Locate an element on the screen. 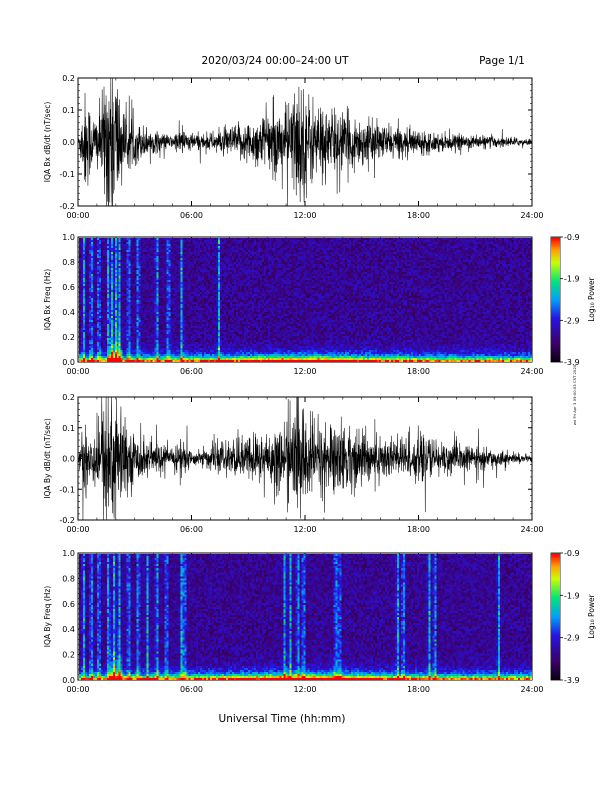 The height and width of the screenshot is (792, 612). y-axis-label: IQA Bx Freq (Hz) is located at coordinates (47, 300).